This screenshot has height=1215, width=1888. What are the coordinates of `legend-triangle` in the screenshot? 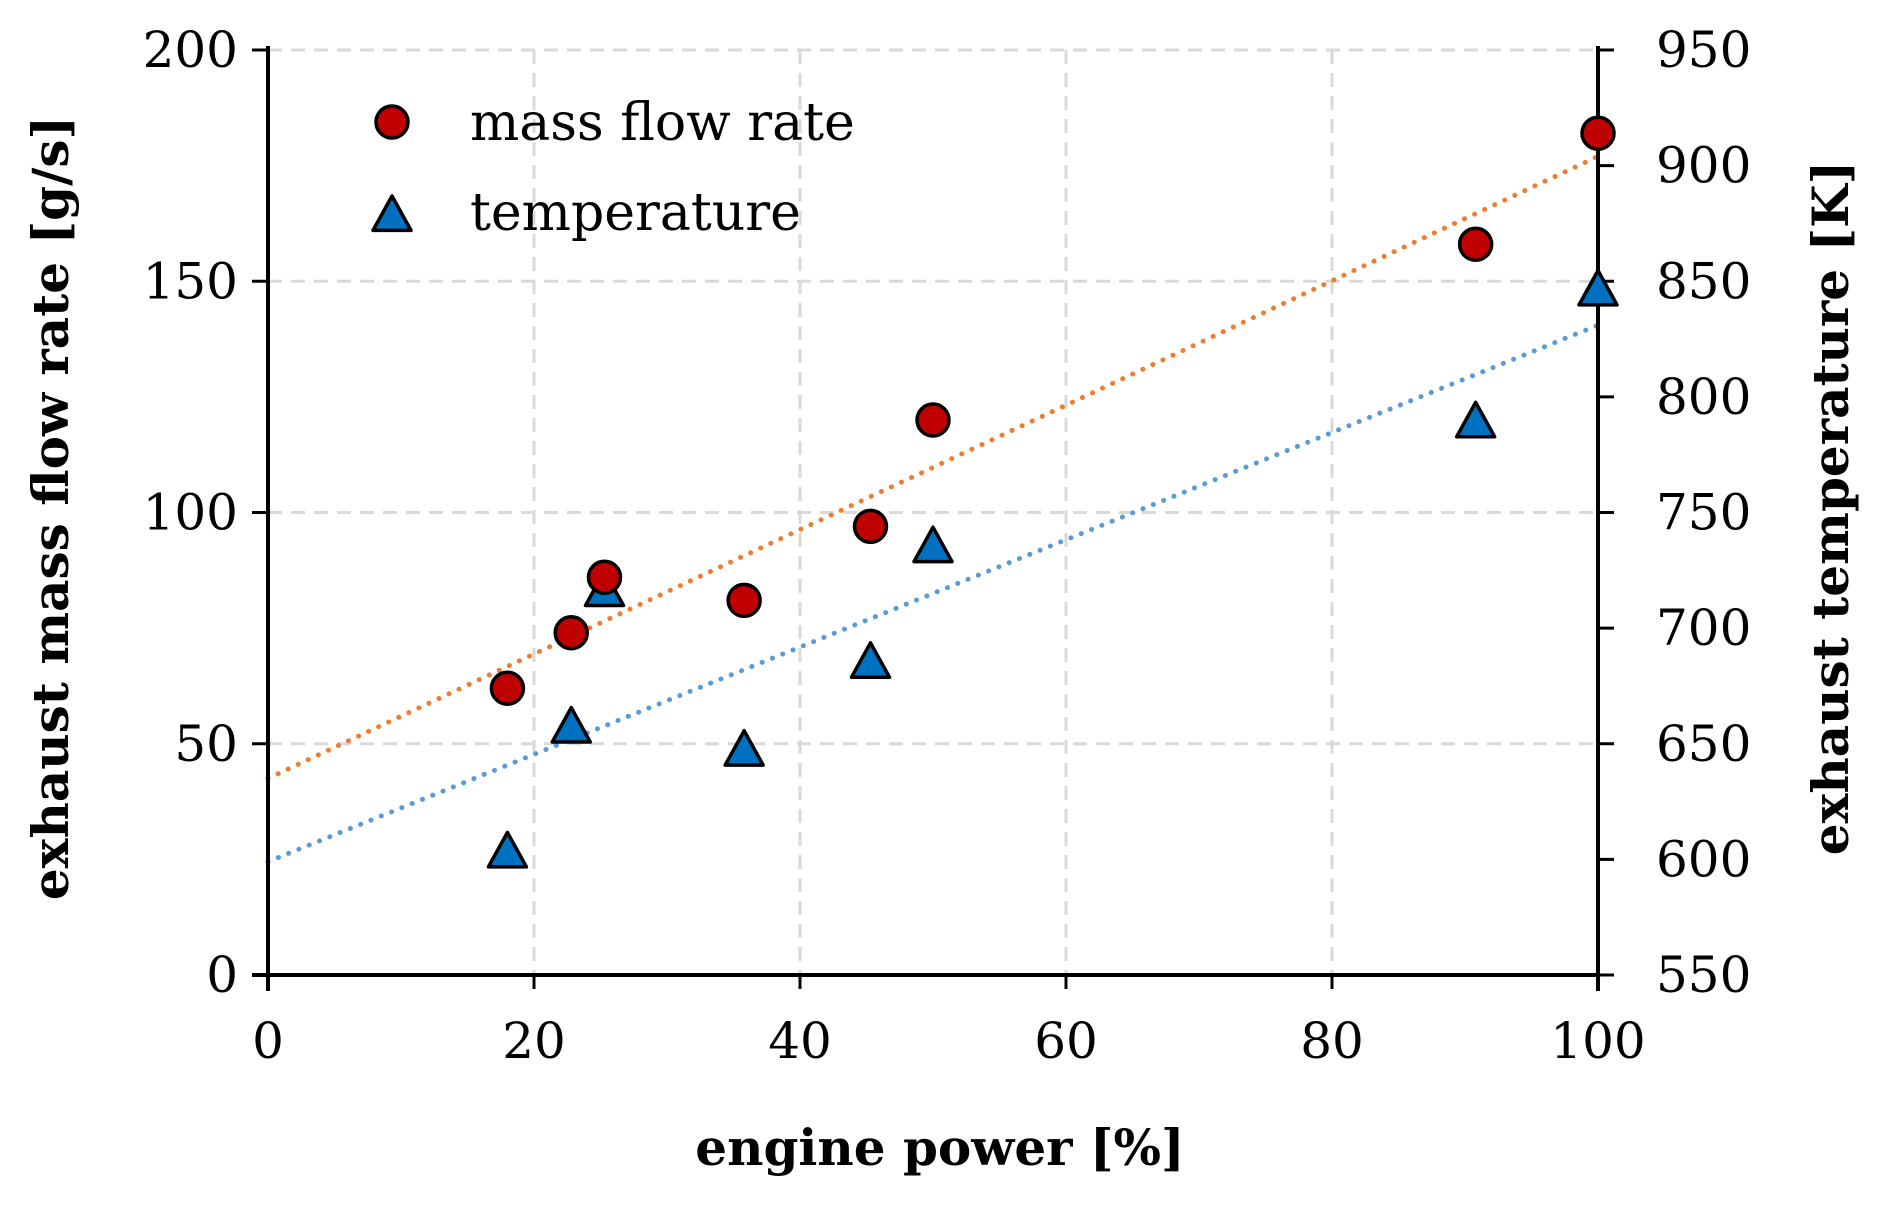 It's located at (392, 213).